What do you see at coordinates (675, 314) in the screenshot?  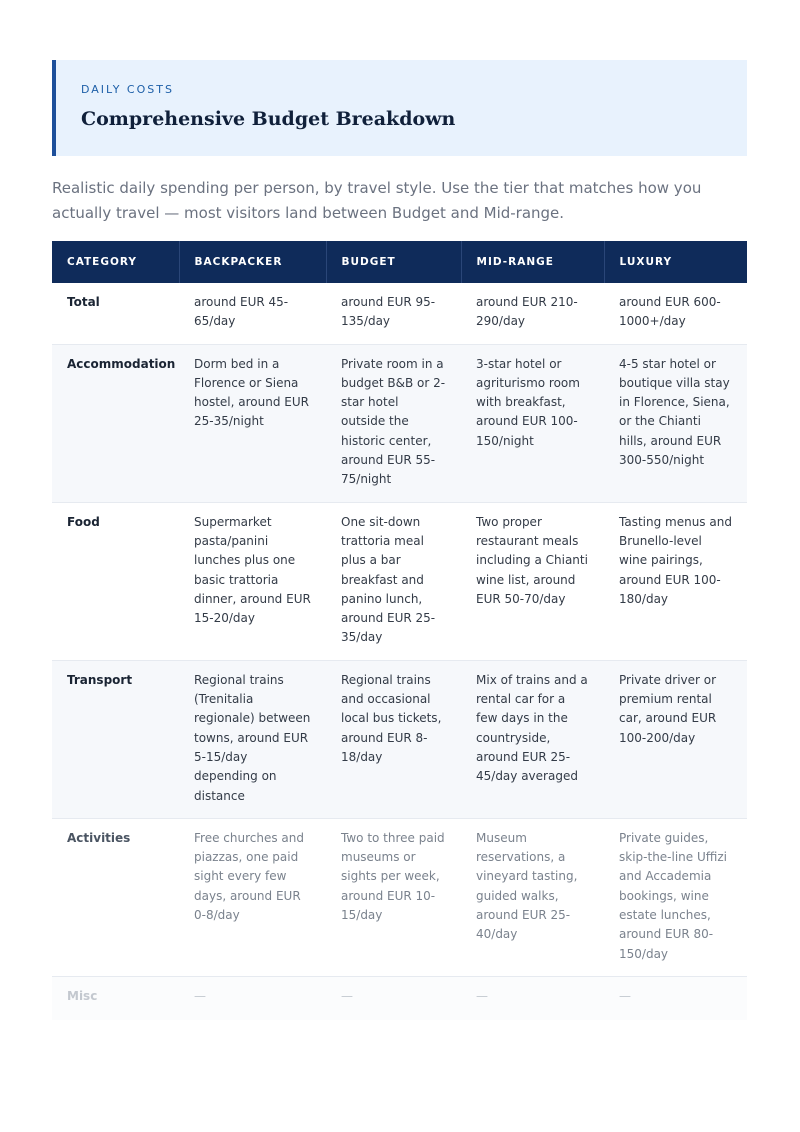 I see `cell-luxury: around EUR 600-1000+/day` at bounding box center [675, 314].